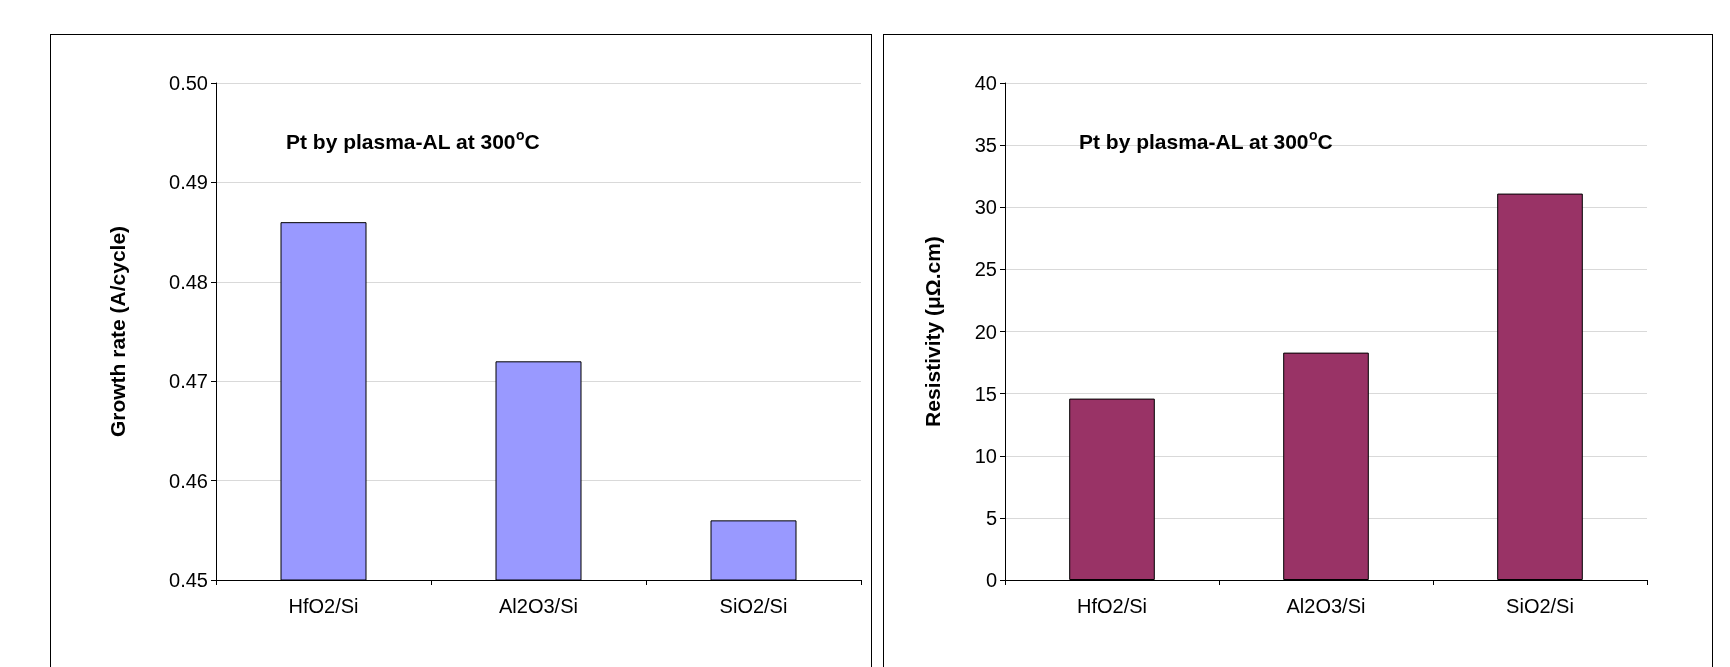 This screenshot has width=1730, height=667. I want to click on y-axis-title: Resistivity (μΩ.cm), so click(932, 331).